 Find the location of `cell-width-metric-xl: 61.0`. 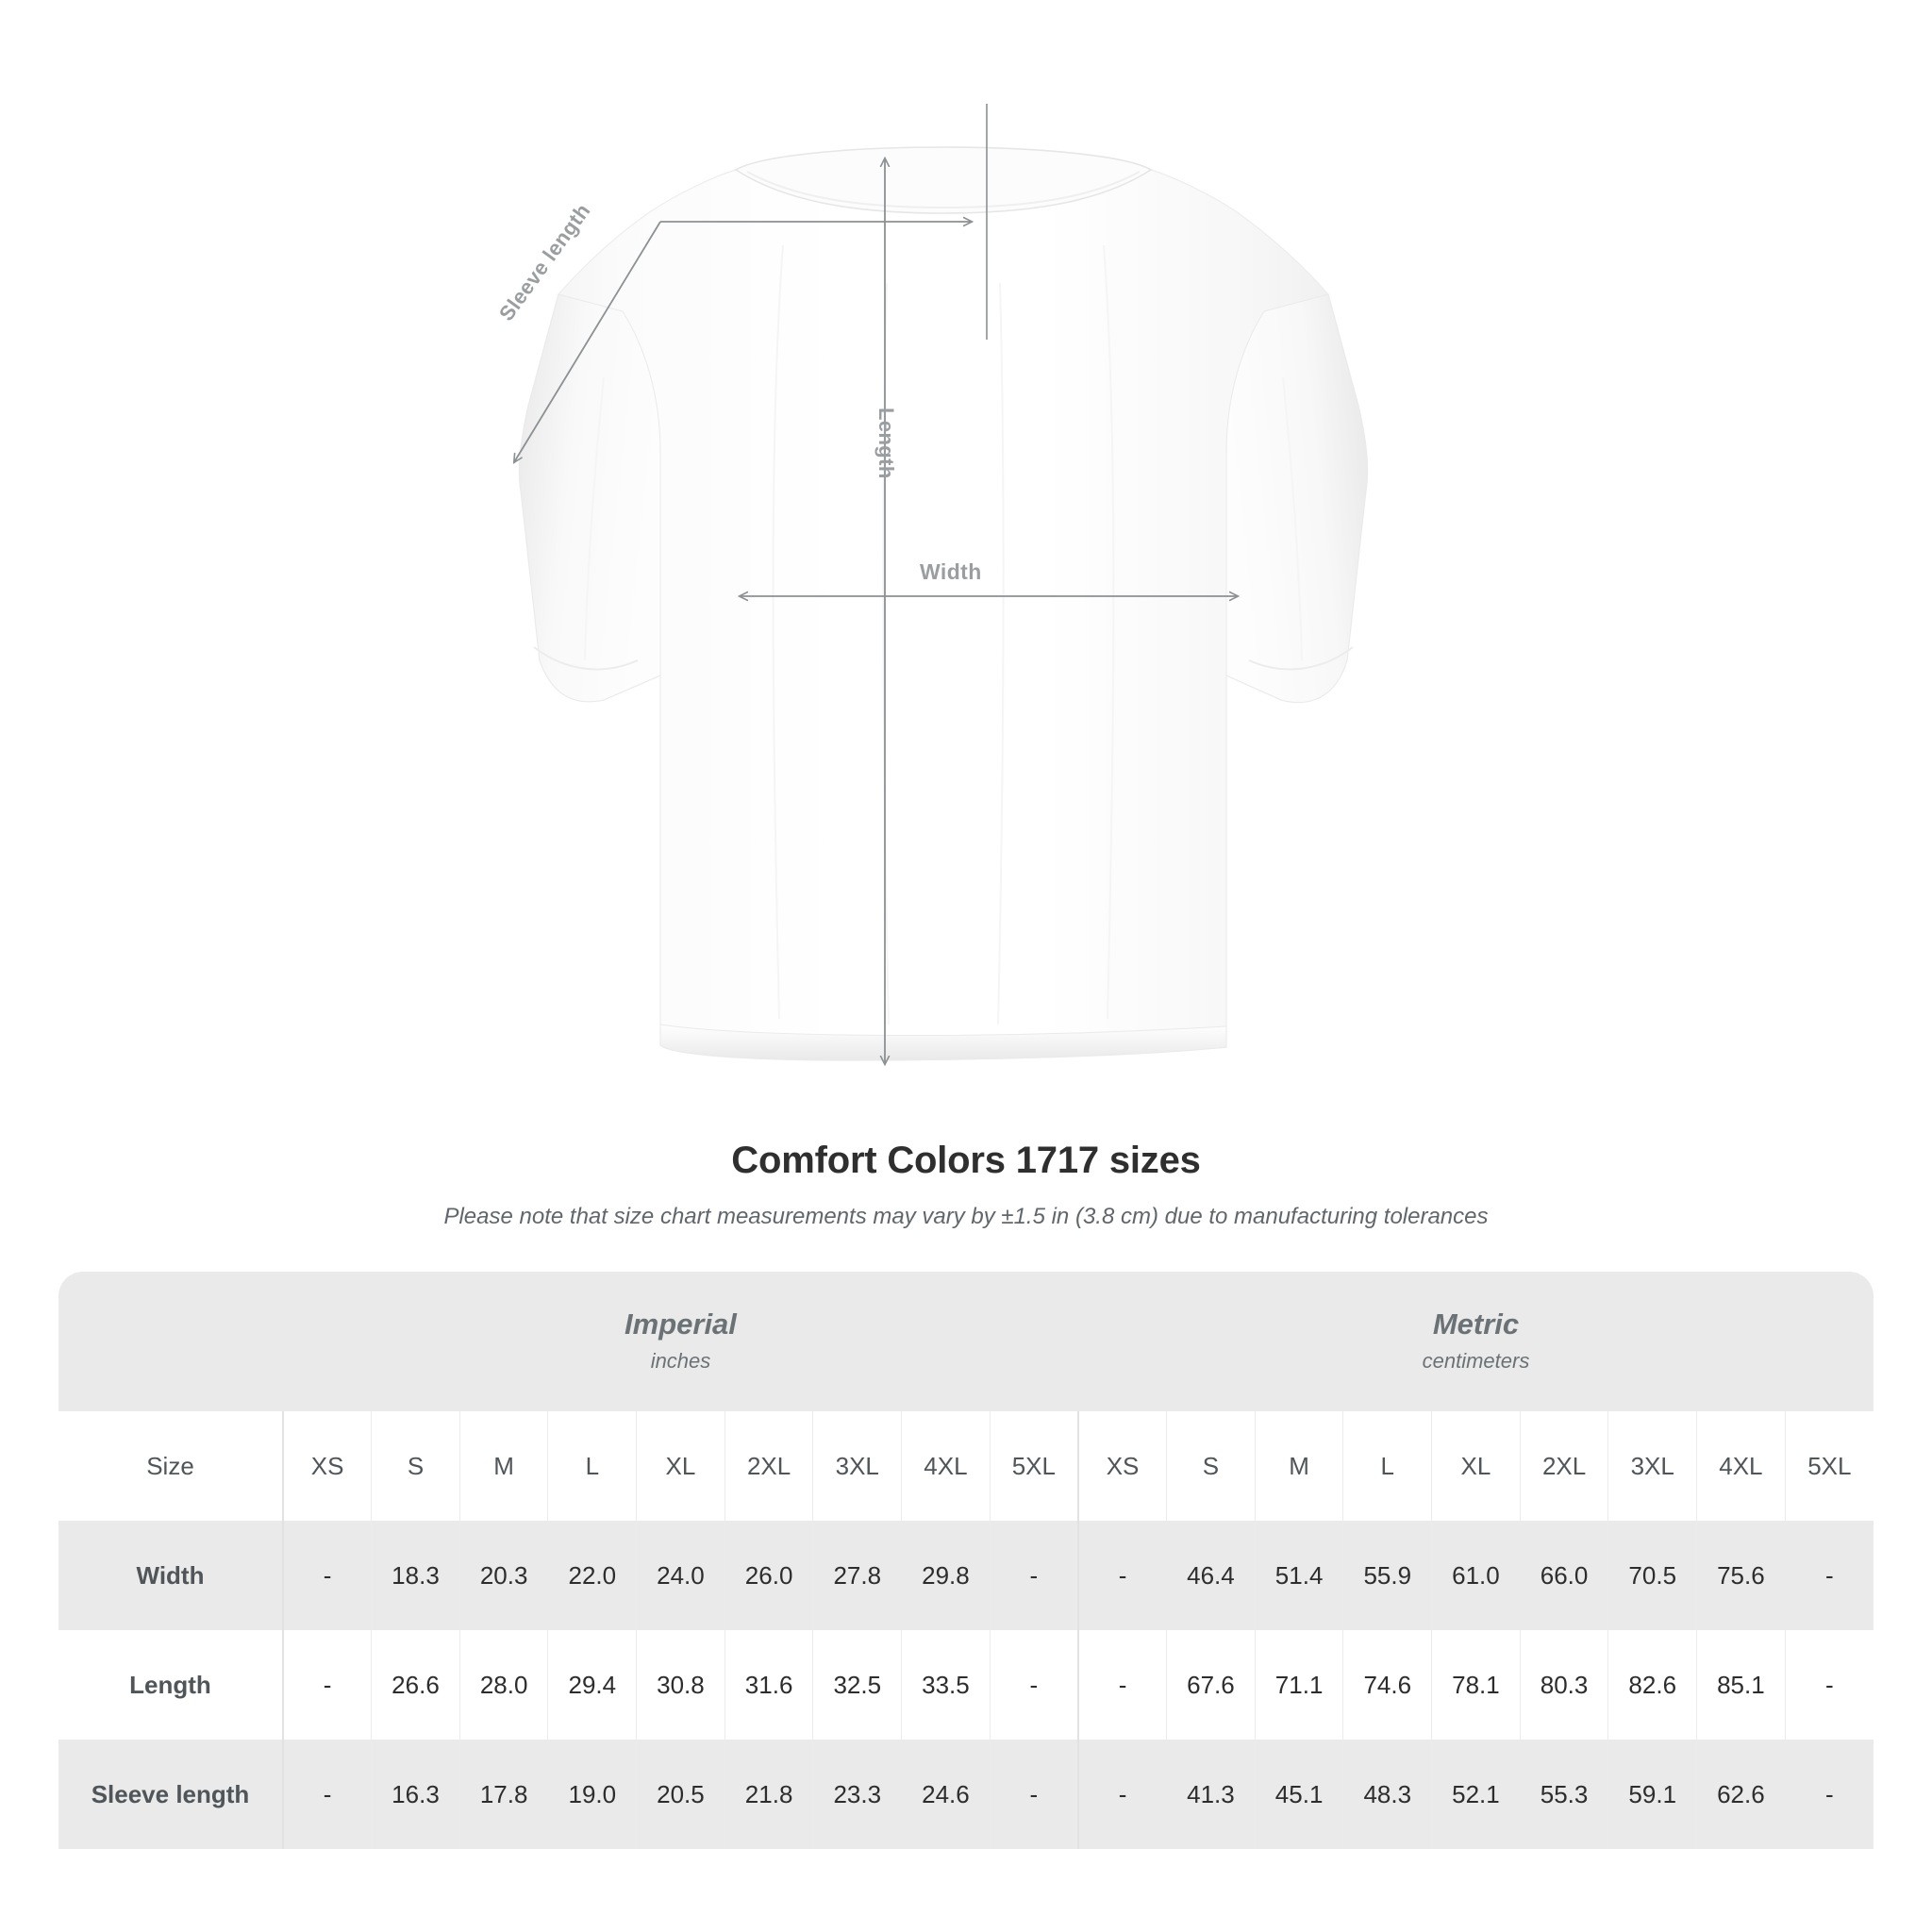

cell-width-metric-xl: 61.0 is located at coordinates (1476, 1576).